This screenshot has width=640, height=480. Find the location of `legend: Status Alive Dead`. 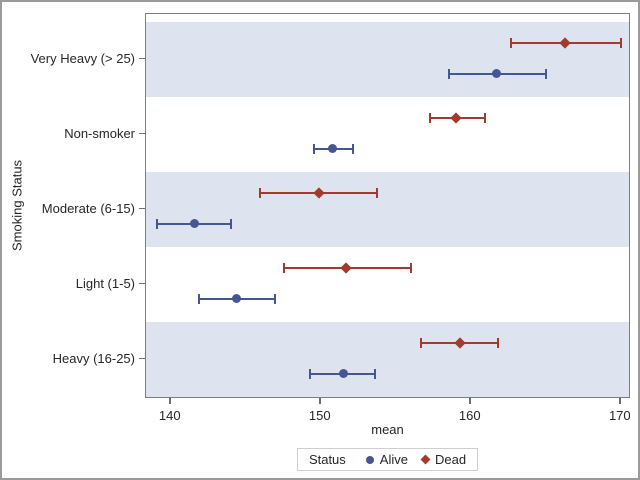

legend: Status Alive Dead is located at coordinates (387, 459).